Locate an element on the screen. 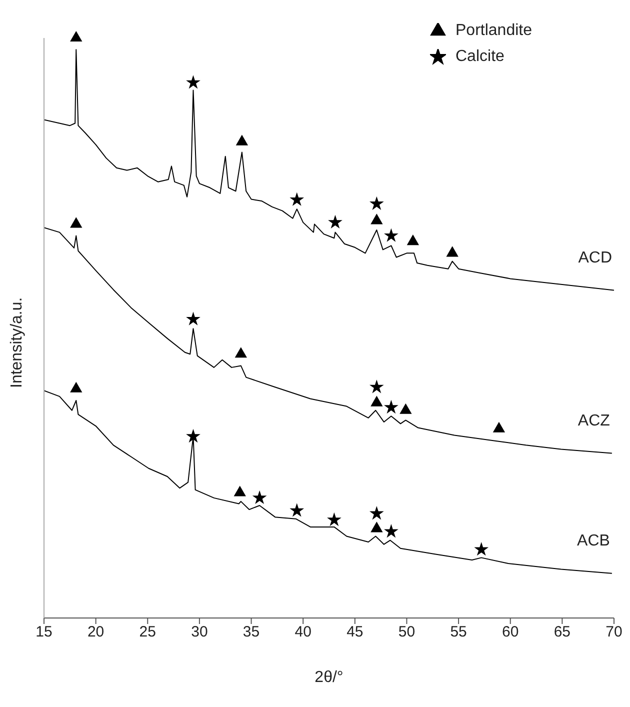  x-tick-label: 40 is located at coordinates (303, 632).